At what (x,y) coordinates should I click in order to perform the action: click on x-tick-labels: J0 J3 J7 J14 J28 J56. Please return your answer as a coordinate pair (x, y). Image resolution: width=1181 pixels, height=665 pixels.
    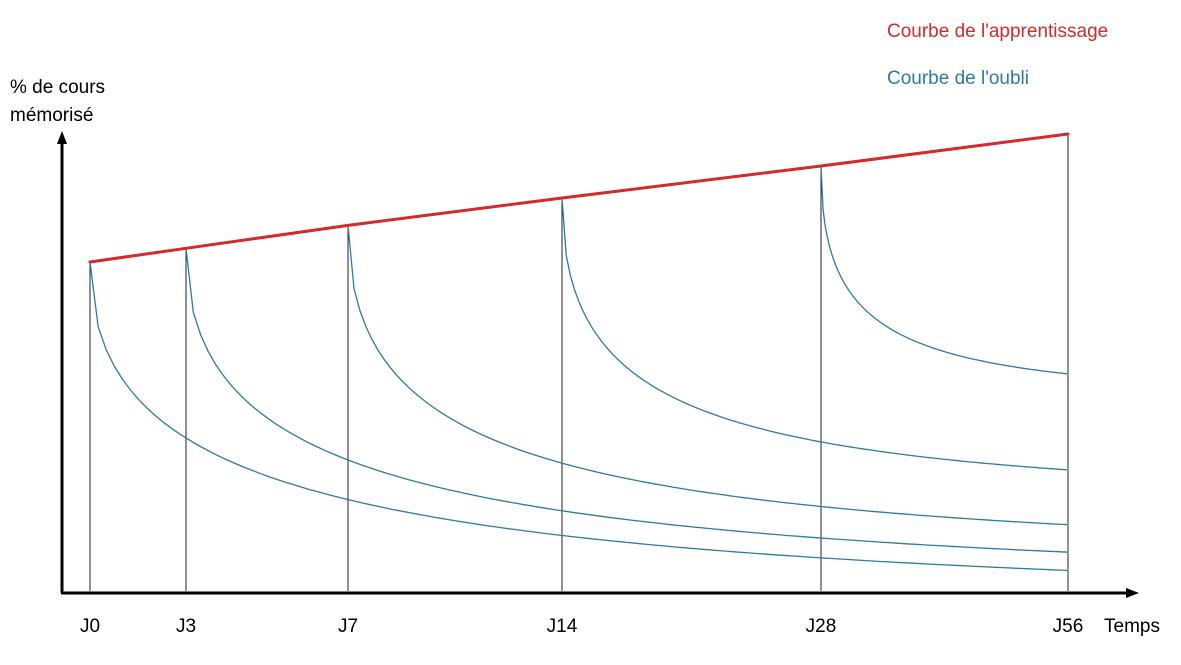
    Looking at the image, I should click on (581, 626).